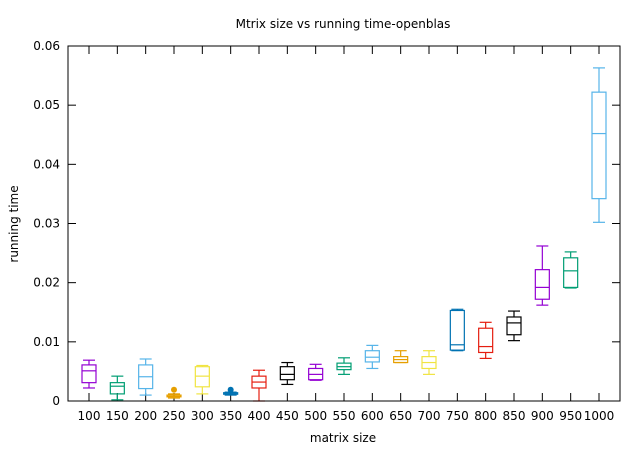 This screenshot has height=449, width=640. What do you see at coordinates (117, 416) in the screenshot?
I see `x-tick-label: 150` at bounding box center [117, 416].